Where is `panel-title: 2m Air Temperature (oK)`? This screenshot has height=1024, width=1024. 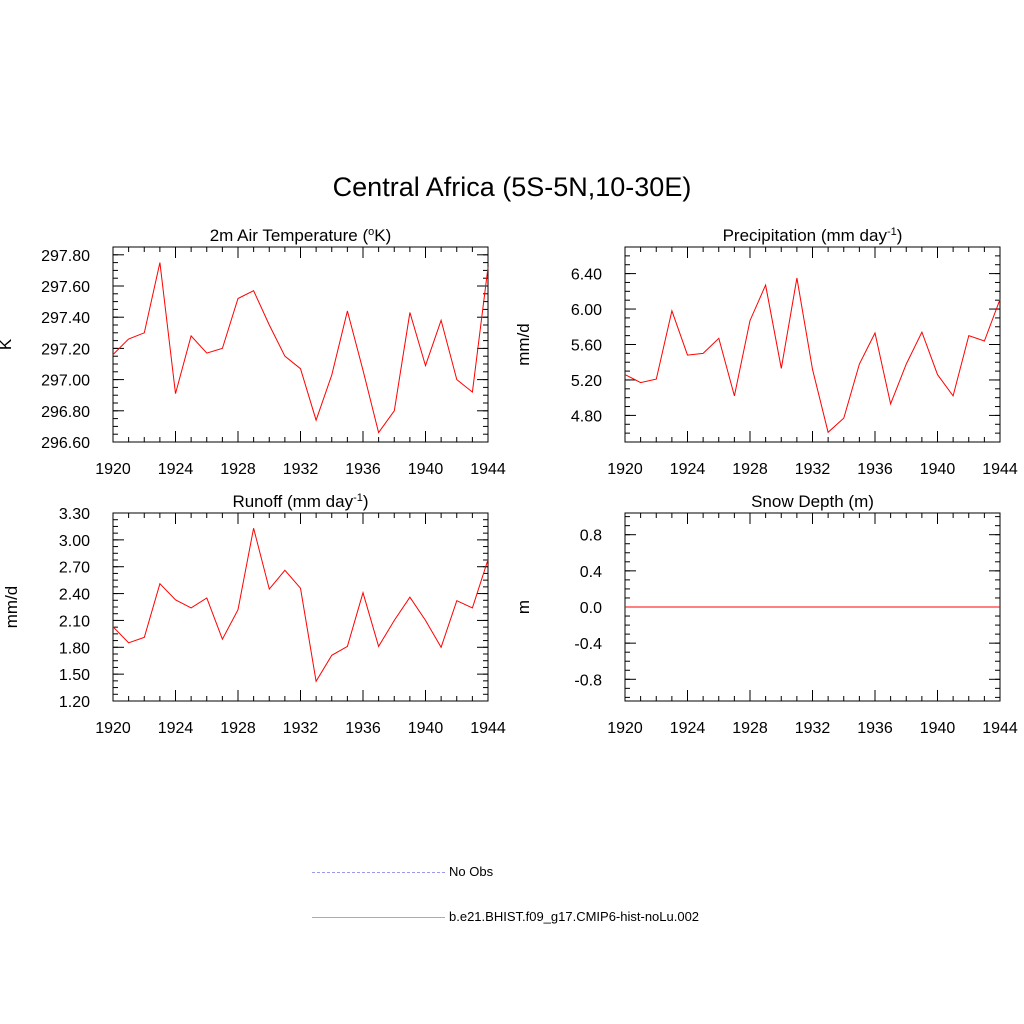
panel-title: 2m Air Temperature (oK) is located at coordinates (301, 235).